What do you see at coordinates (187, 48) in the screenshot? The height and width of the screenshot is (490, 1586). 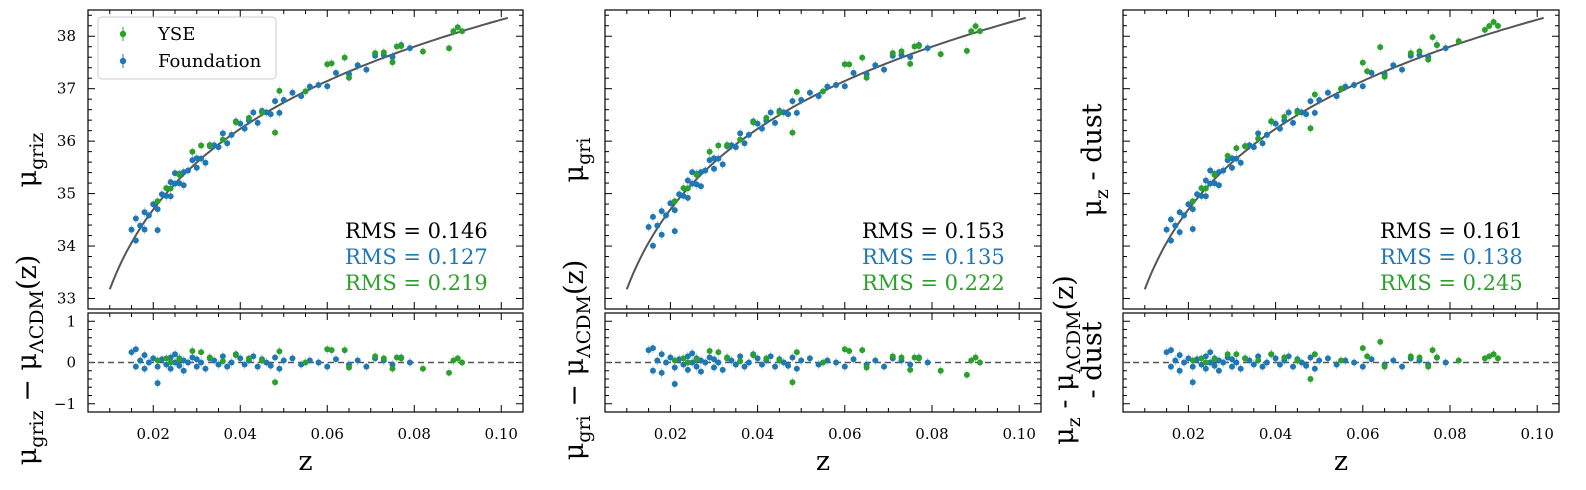 I see `legend-frame` at bounding box center [187, 48].